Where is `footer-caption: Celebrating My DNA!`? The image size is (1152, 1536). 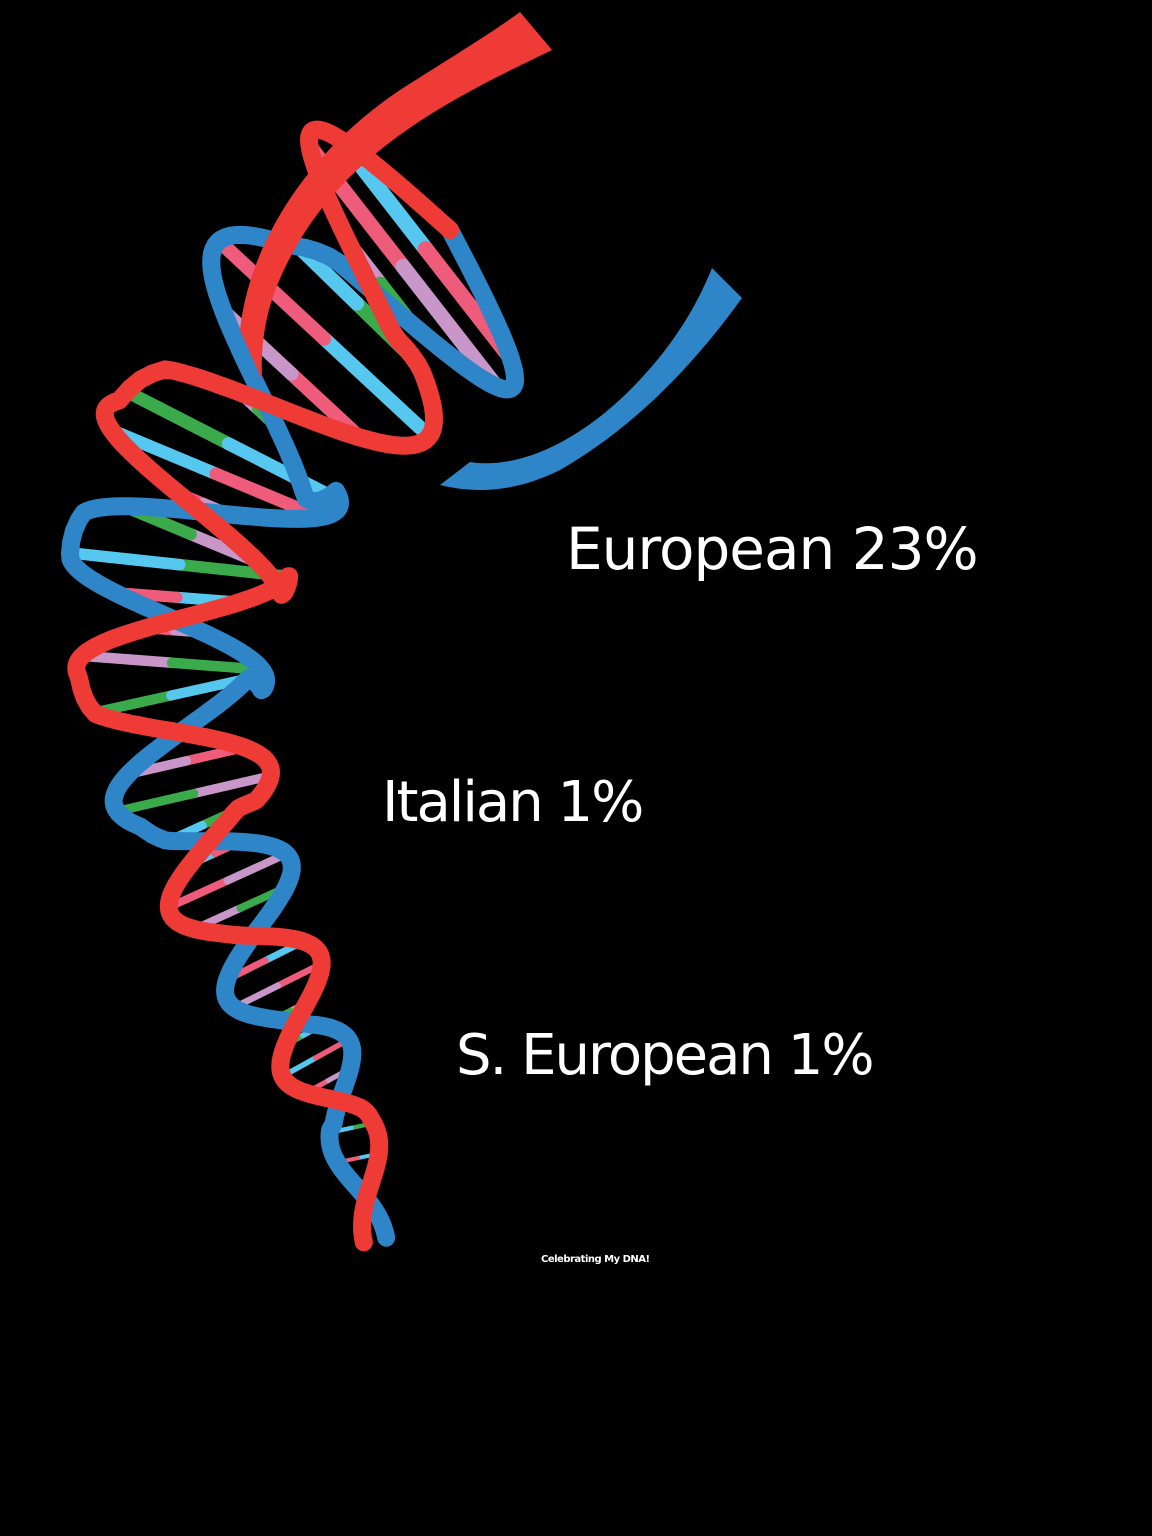
footer-caption: Celebrating My DNA! is located at coordinates (595, 1259).